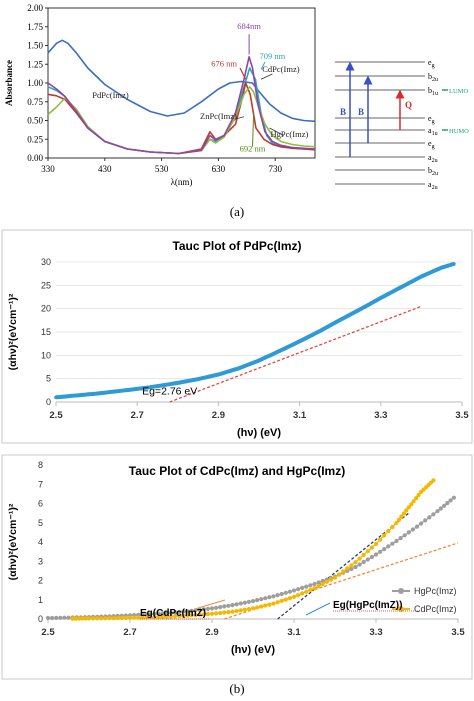  I want to click on absorbance-annotation: PdPc(Imz), so click(110, 95).